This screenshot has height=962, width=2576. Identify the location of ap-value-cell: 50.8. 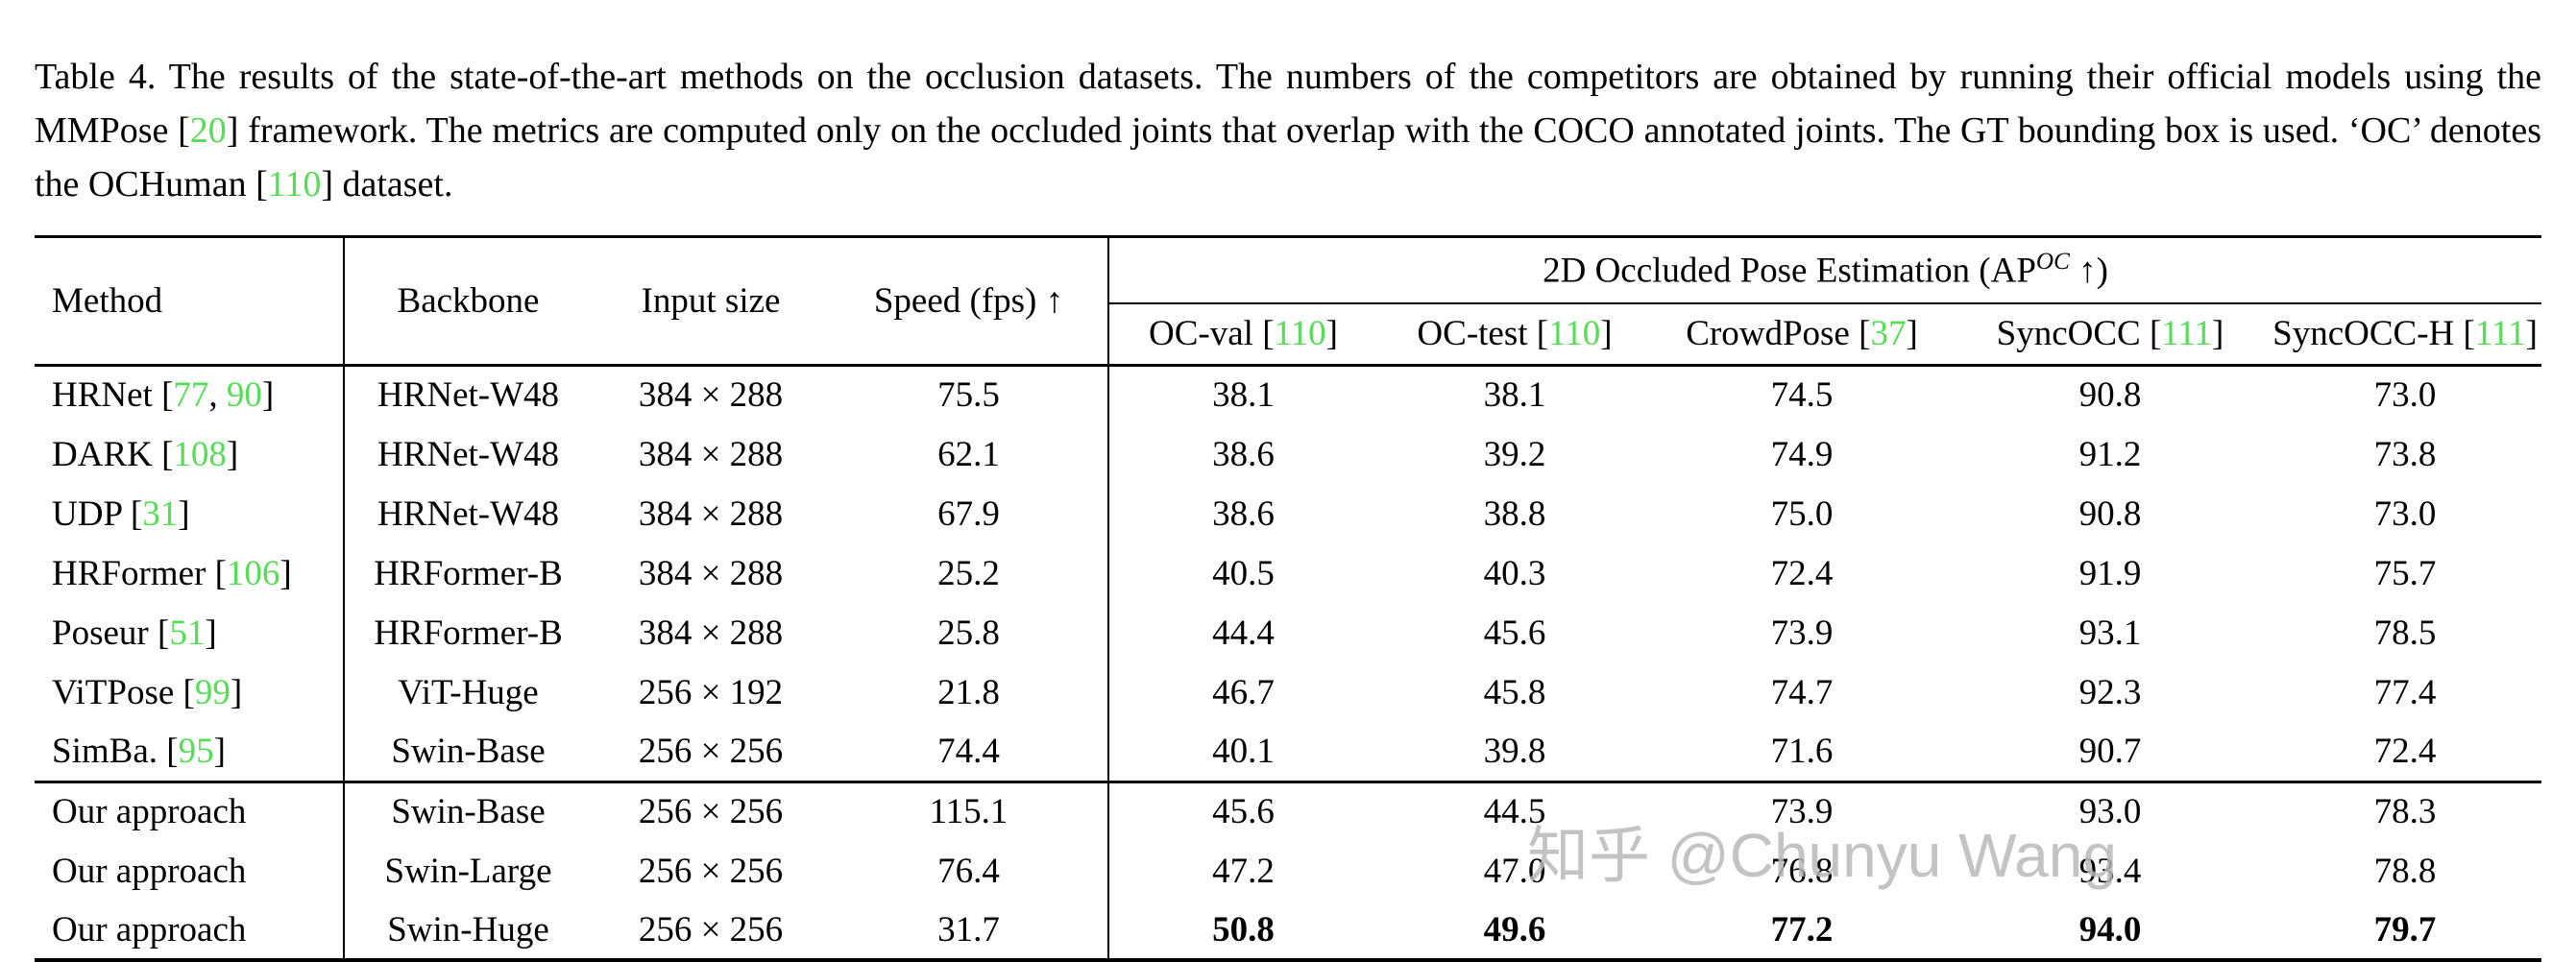
(1244, 929).